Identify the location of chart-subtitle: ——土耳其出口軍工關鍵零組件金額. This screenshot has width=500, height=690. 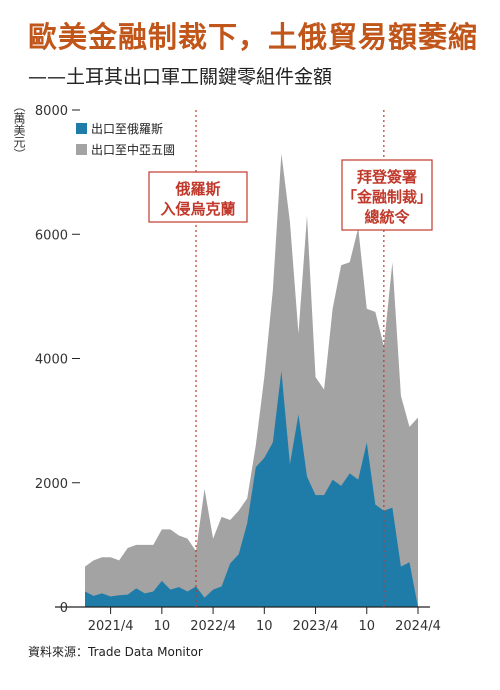
(180, 77).